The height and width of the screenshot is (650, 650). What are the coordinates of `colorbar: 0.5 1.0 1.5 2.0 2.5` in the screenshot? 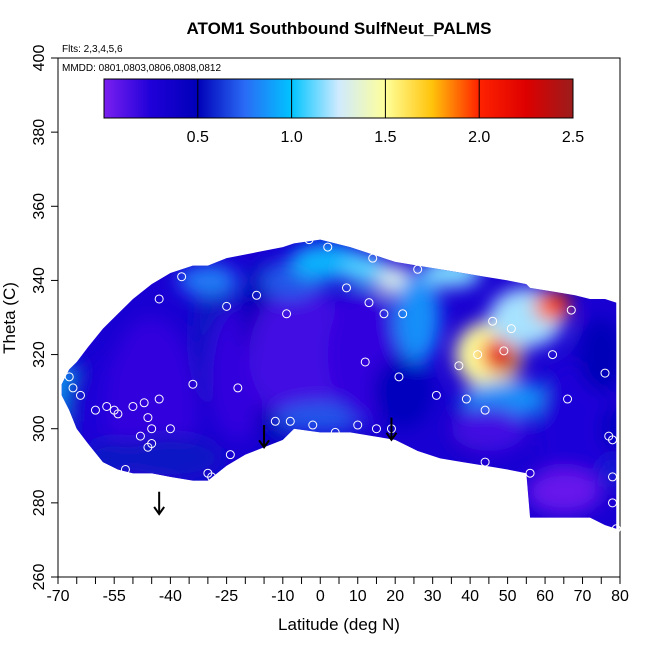 It's located at (343, 112).